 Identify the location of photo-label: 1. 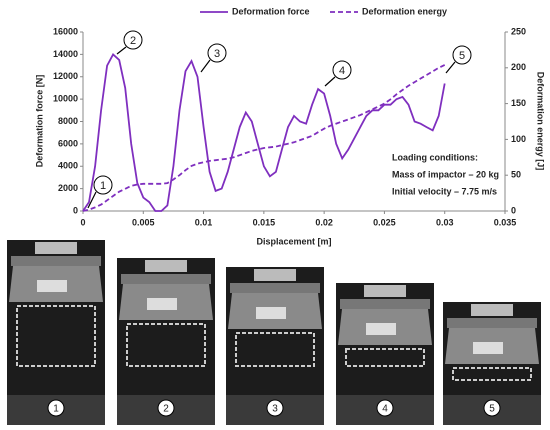
(56, 409).